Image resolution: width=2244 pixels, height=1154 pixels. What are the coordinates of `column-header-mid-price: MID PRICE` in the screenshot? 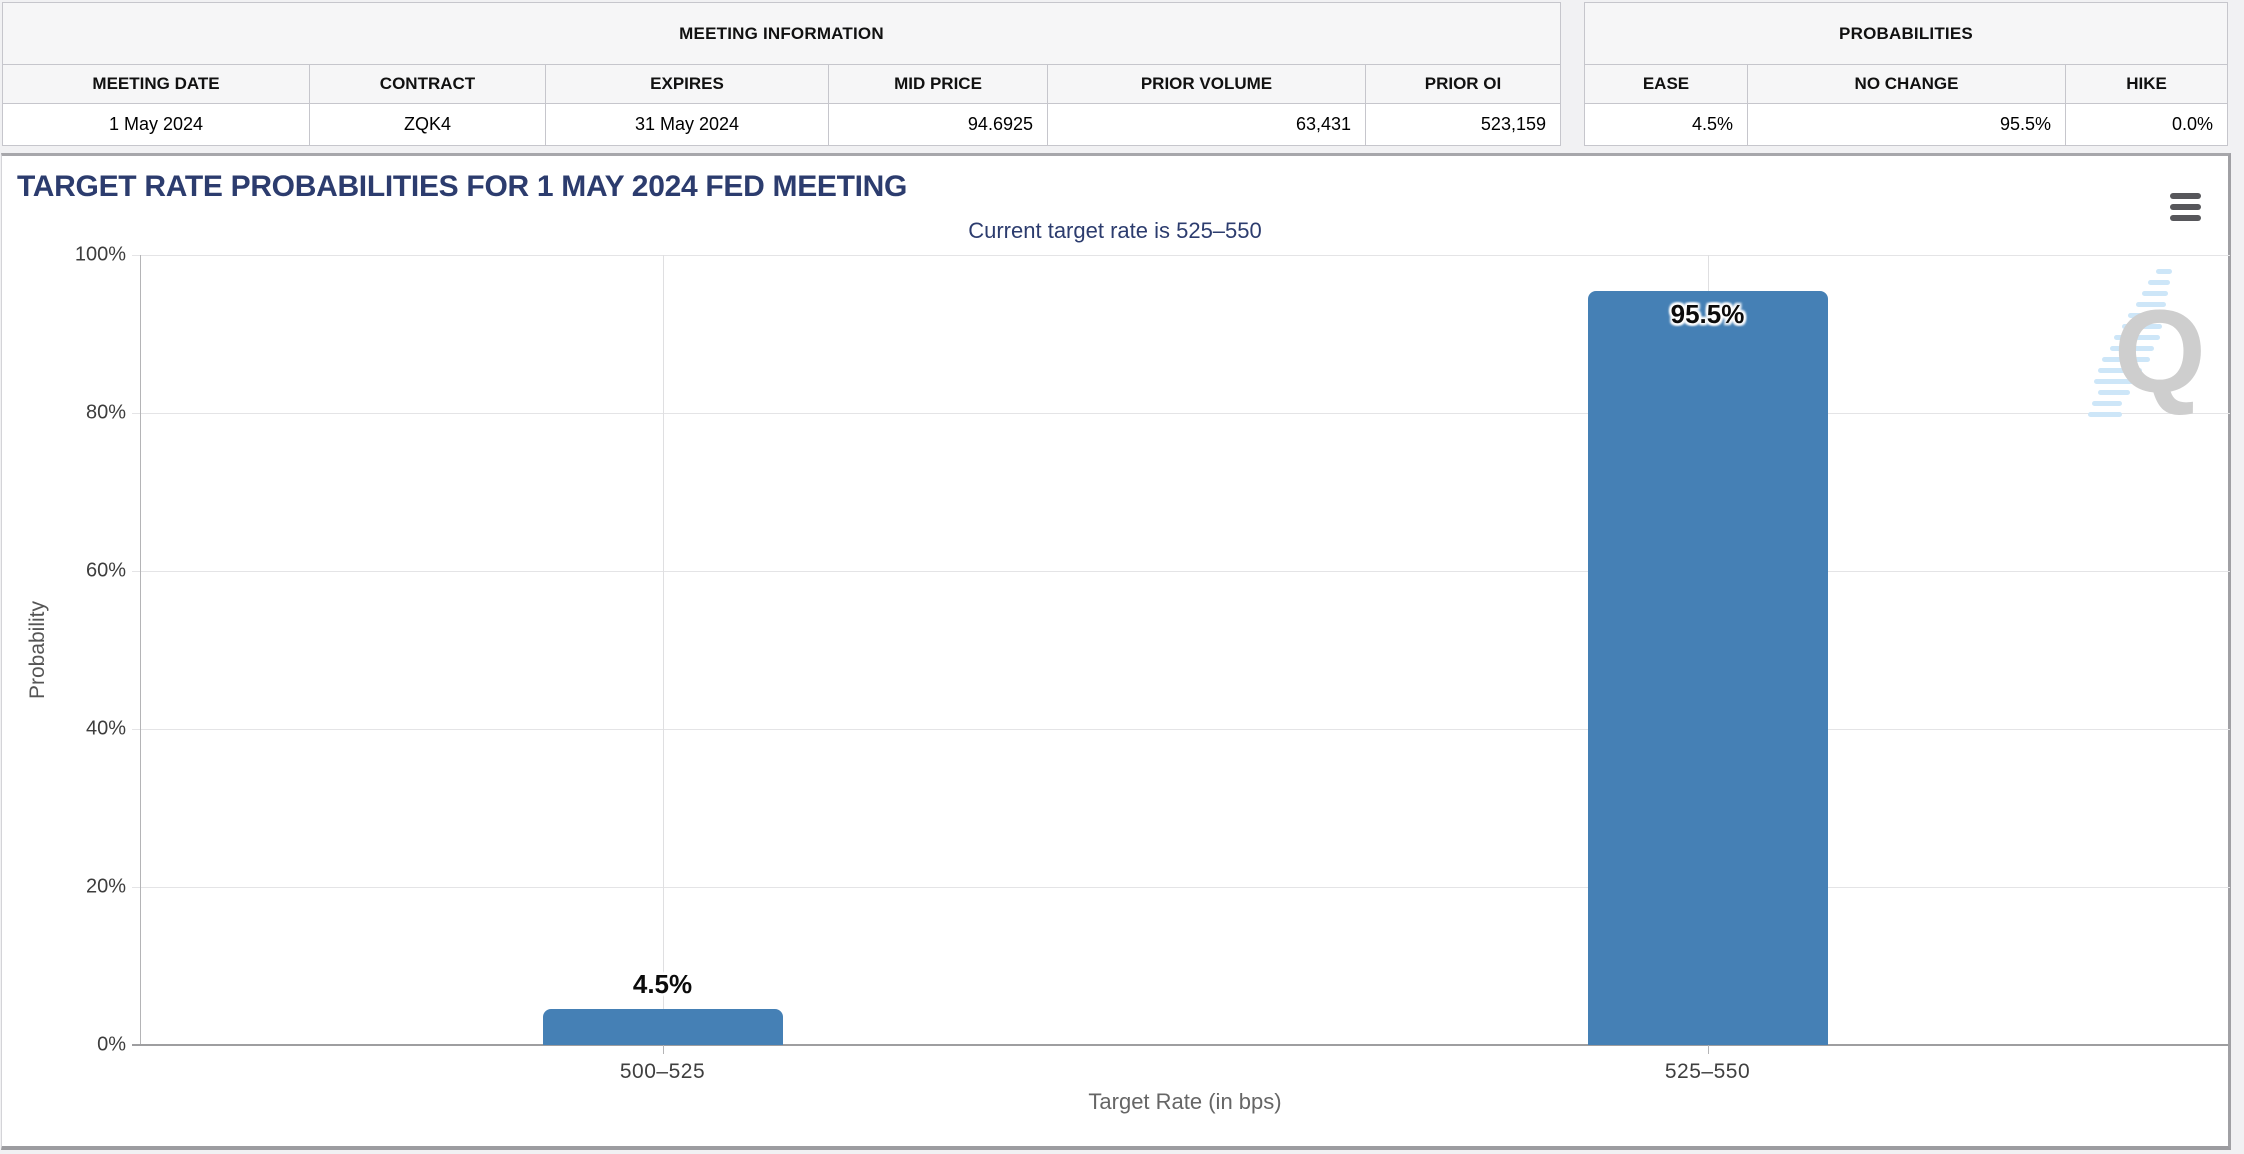 It's located at (938, 84).